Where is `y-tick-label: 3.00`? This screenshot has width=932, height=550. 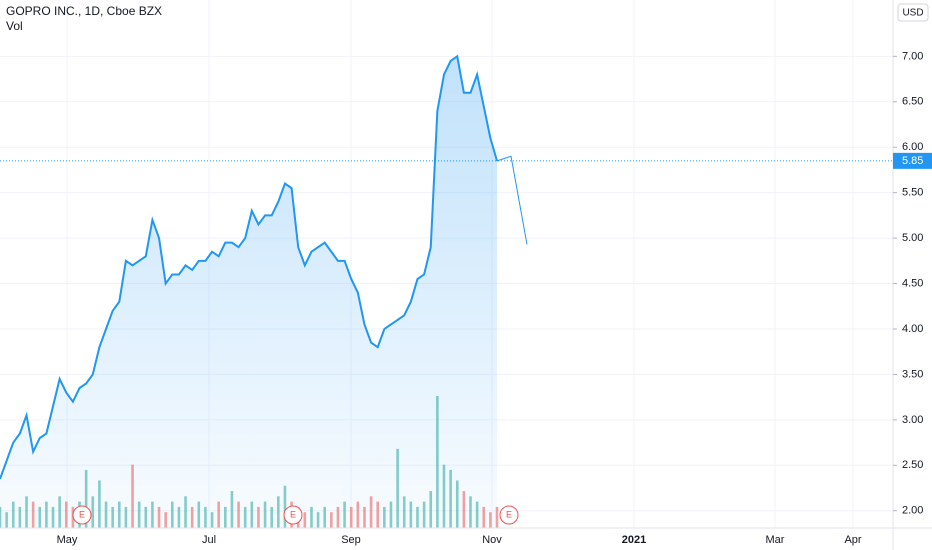
y-tick-label: 3.00 is located at coordinates (912, 420).